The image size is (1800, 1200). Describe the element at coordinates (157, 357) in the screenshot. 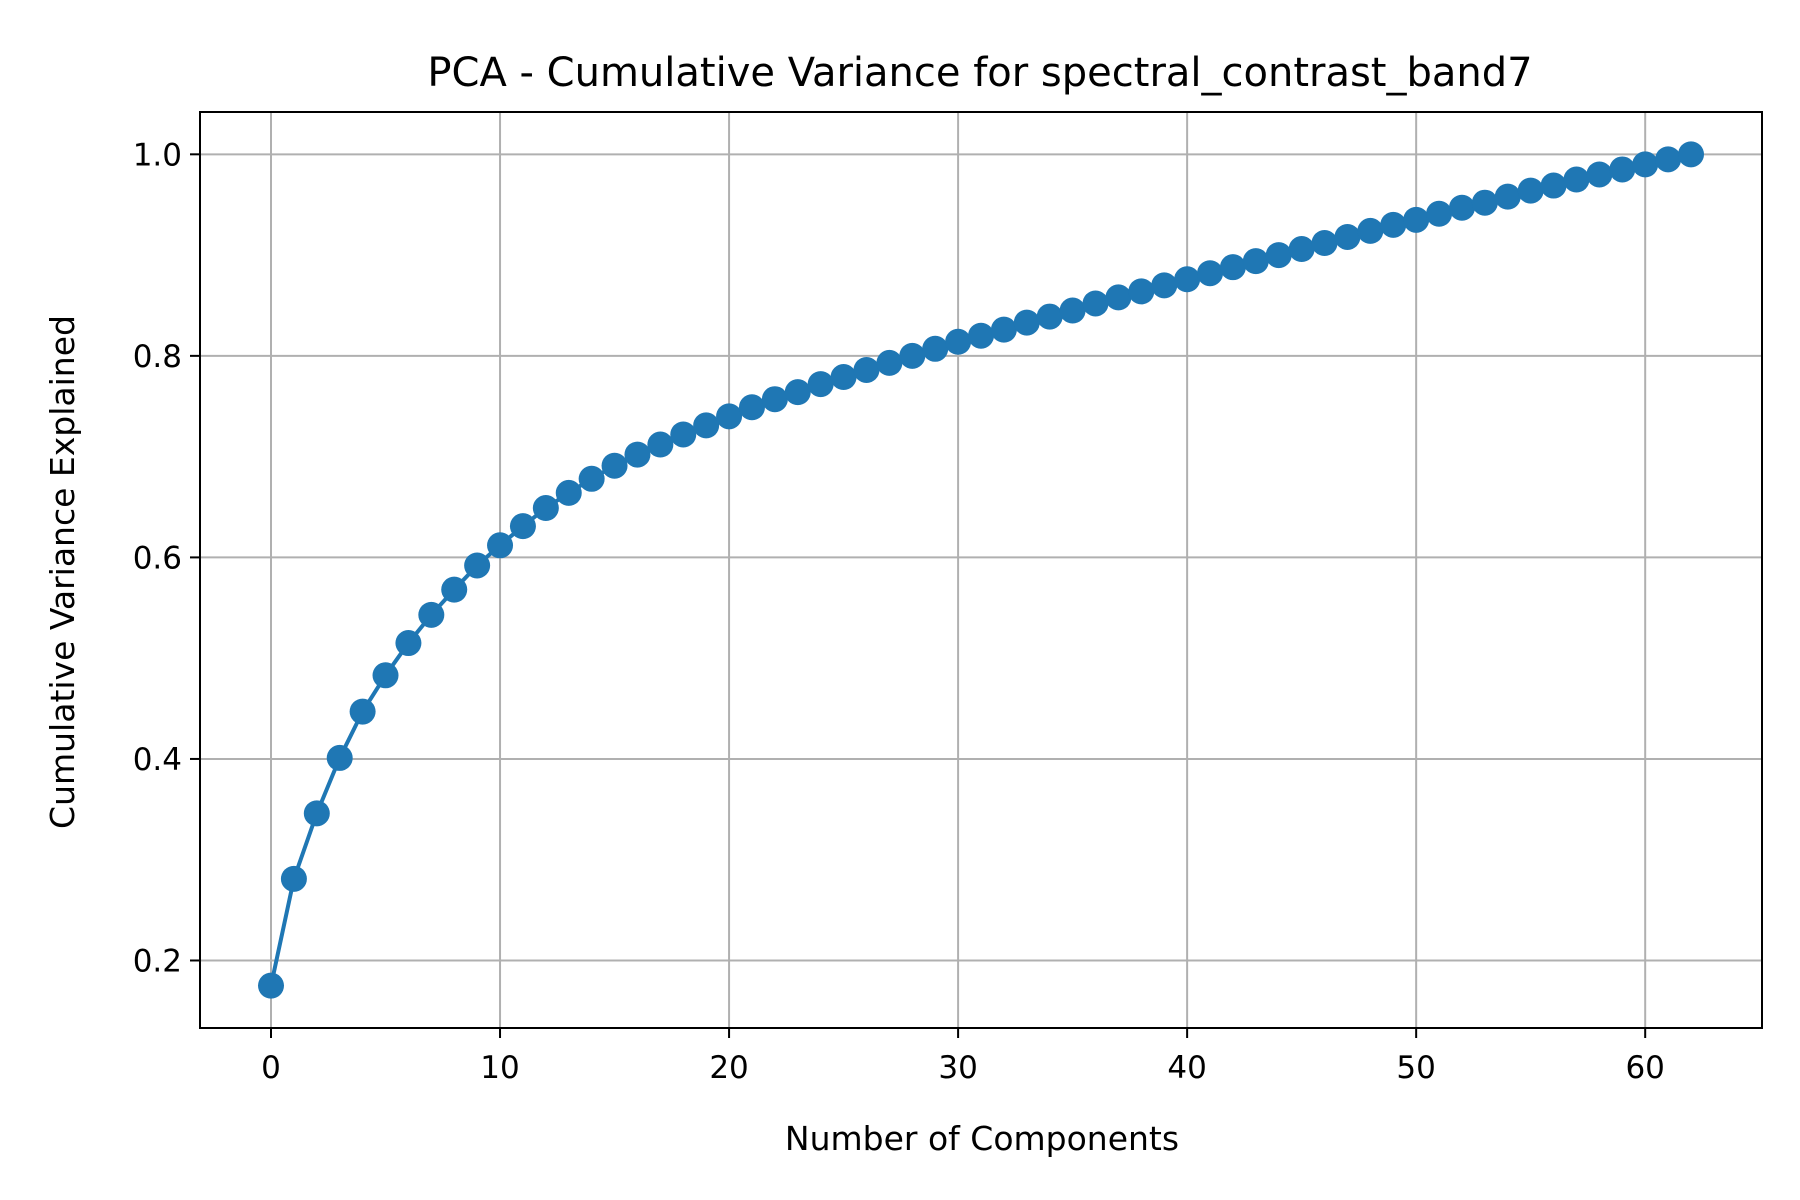

I see `y-tick-label: 0.8` at that location.